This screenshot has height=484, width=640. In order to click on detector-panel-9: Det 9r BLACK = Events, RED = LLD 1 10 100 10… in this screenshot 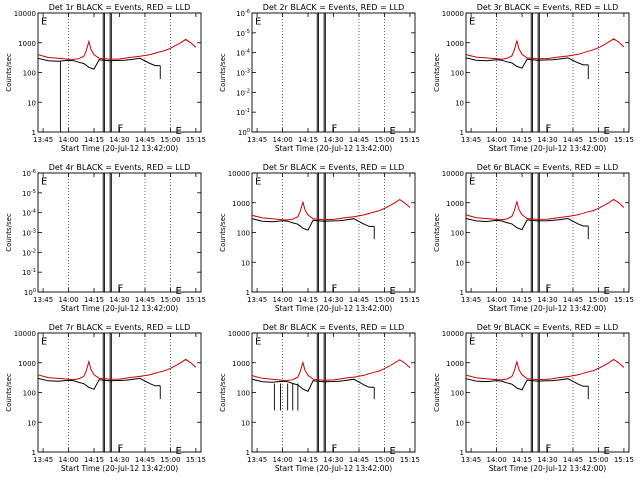, I will do `click(533, 398)`.